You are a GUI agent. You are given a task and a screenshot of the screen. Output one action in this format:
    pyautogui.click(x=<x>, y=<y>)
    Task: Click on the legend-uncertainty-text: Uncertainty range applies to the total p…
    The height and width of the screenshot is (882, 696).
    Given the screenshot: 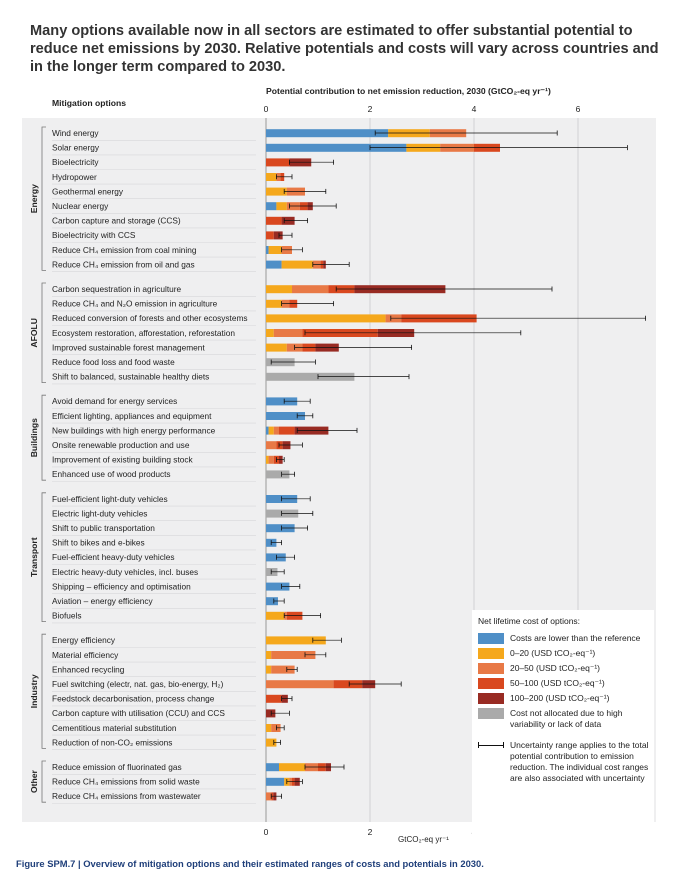 What is the action you would take?
    pyautogui.click(x=579, y=761)
    